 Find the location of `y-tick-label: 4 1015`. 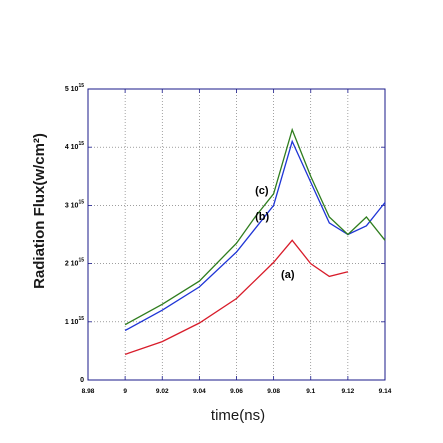

y-tick-label: 4 1015 is located at coordinates (74, 146).